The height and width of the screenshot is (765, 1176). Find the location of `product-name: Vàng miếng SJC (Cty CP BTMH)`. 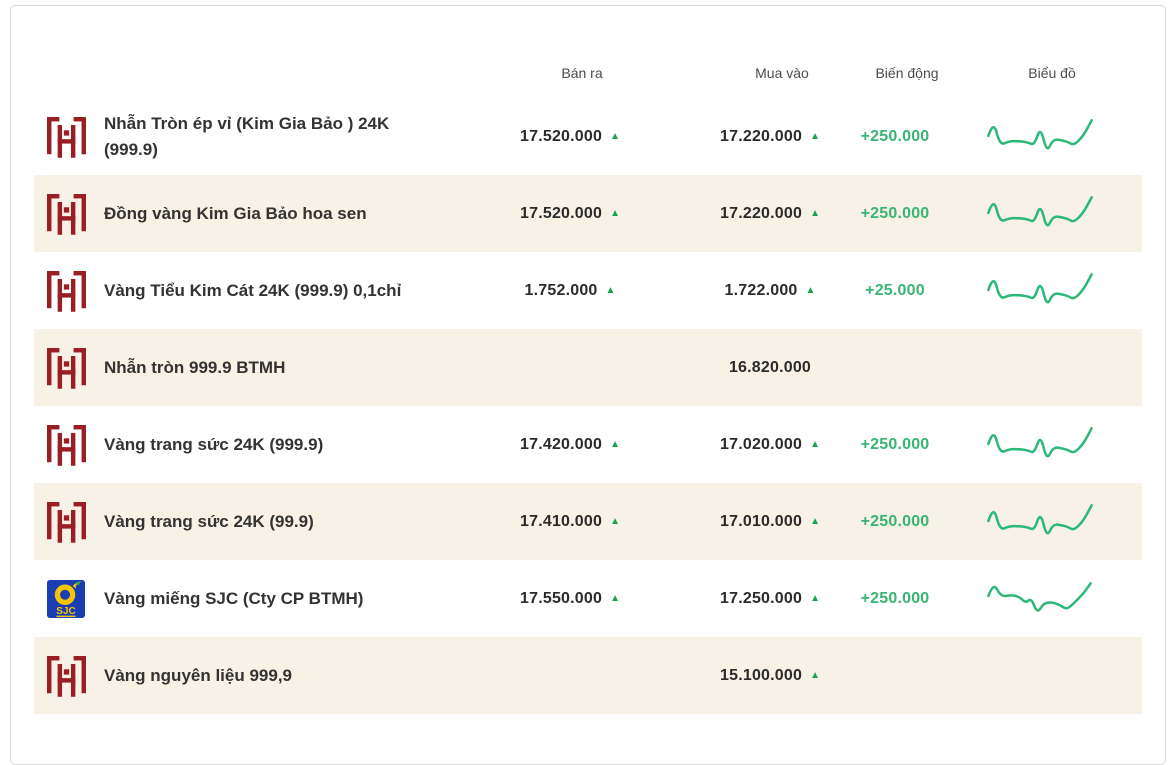

product-name: Vàng miếng SJC (Cty CP BTMH) is located at coordinates (234, 598).